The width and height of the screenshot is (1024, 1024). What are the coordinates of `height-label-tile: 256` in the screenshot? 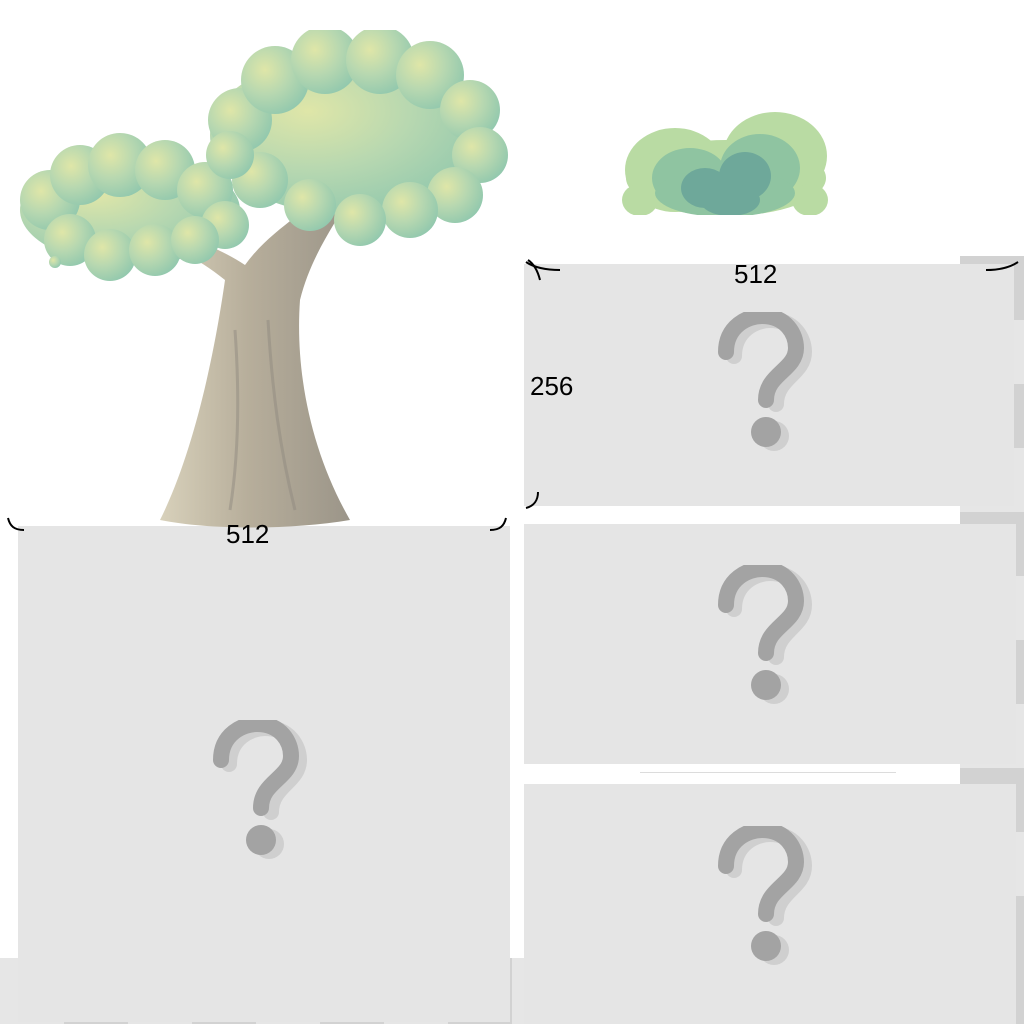 It's located at (552, 386).